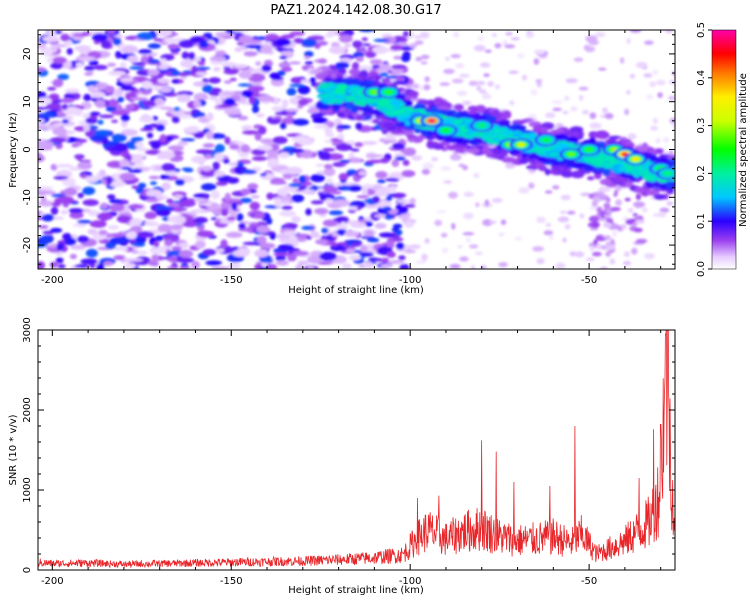  Describe the element at coordinates (231, 280) in the screenshot. I see `spectrogram-xtick-label: -150` at that location.